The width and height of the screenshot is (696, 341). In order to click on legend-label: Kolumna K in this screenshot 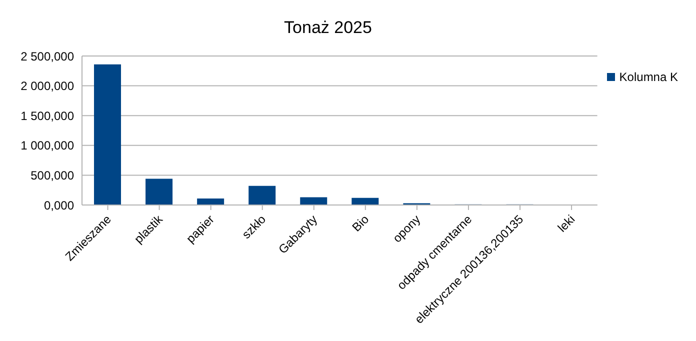, I will do `click(648, 77)`.